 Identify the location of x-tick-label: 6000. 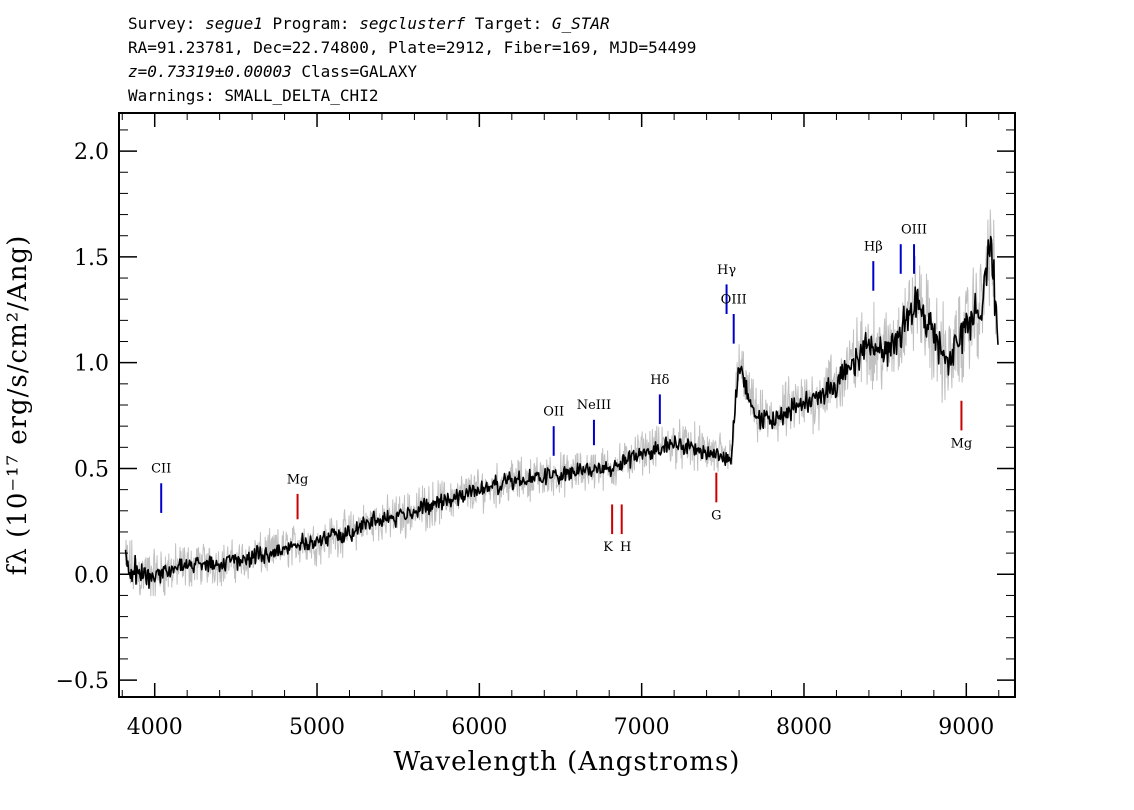
(479, 727).